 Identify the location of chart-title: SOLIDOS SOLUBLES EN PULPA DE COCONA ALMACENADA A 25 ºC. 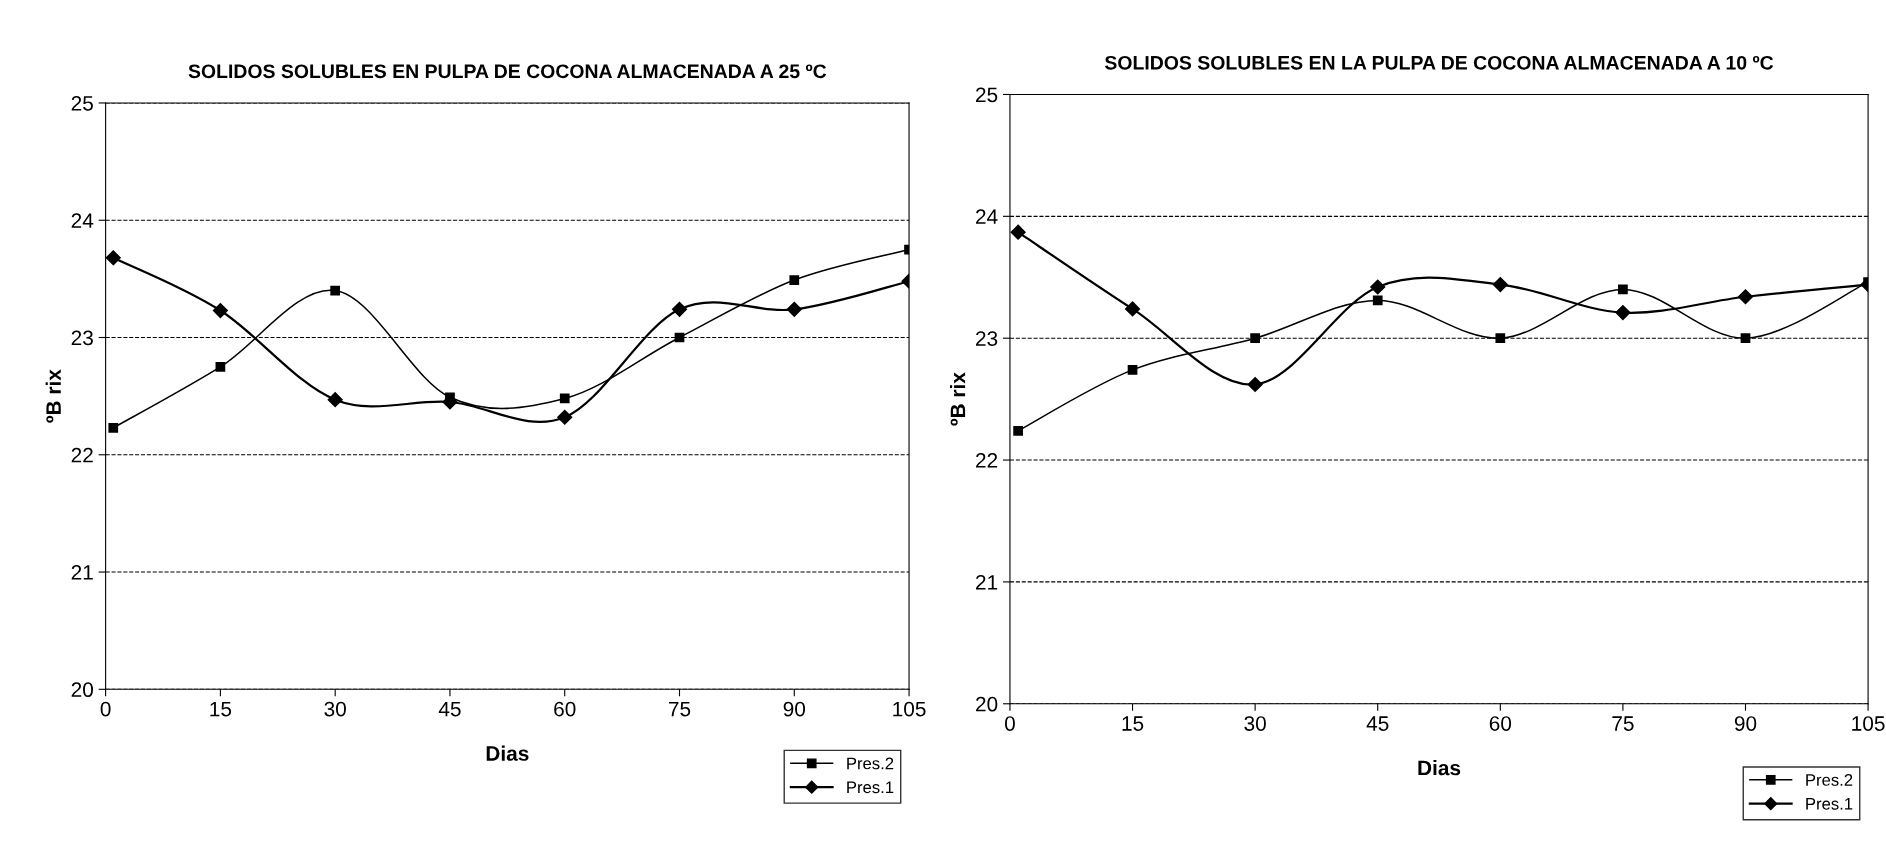
(507, 71).